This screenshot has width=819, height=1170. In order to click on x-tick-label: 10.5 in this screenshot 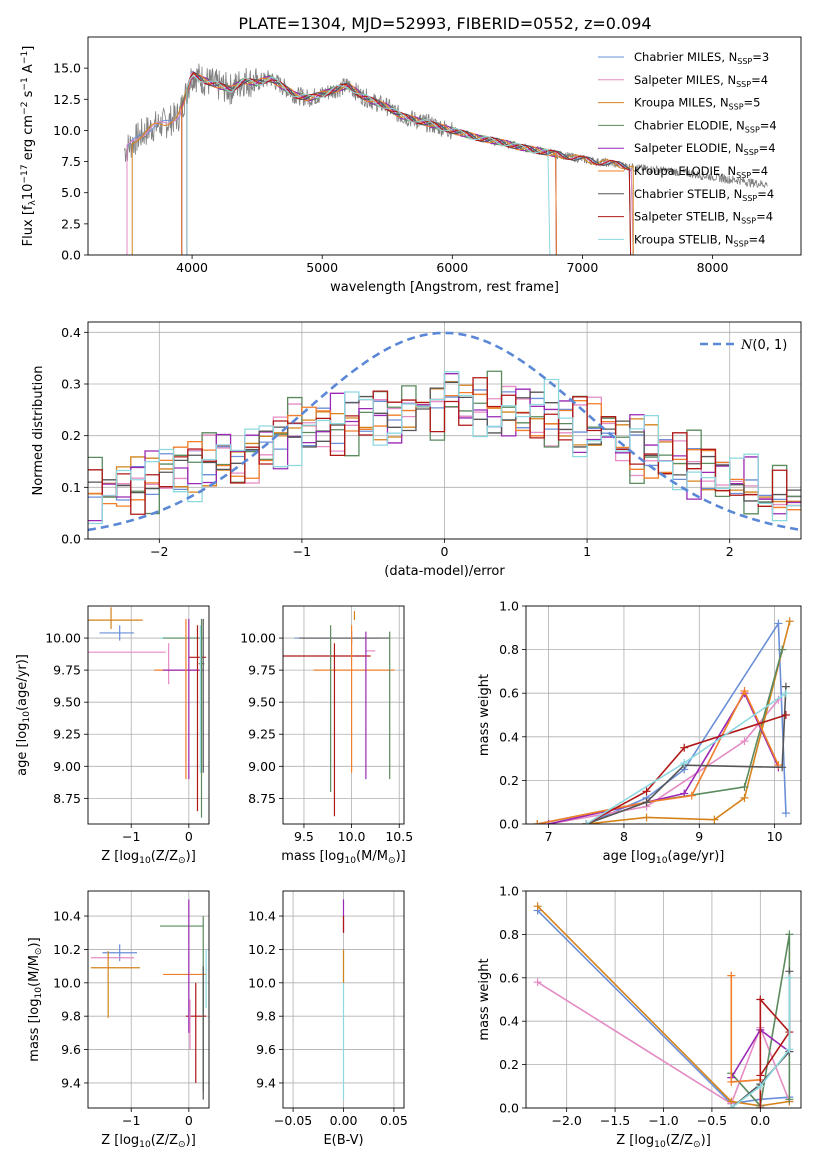, I will do `click(399, 836)`.